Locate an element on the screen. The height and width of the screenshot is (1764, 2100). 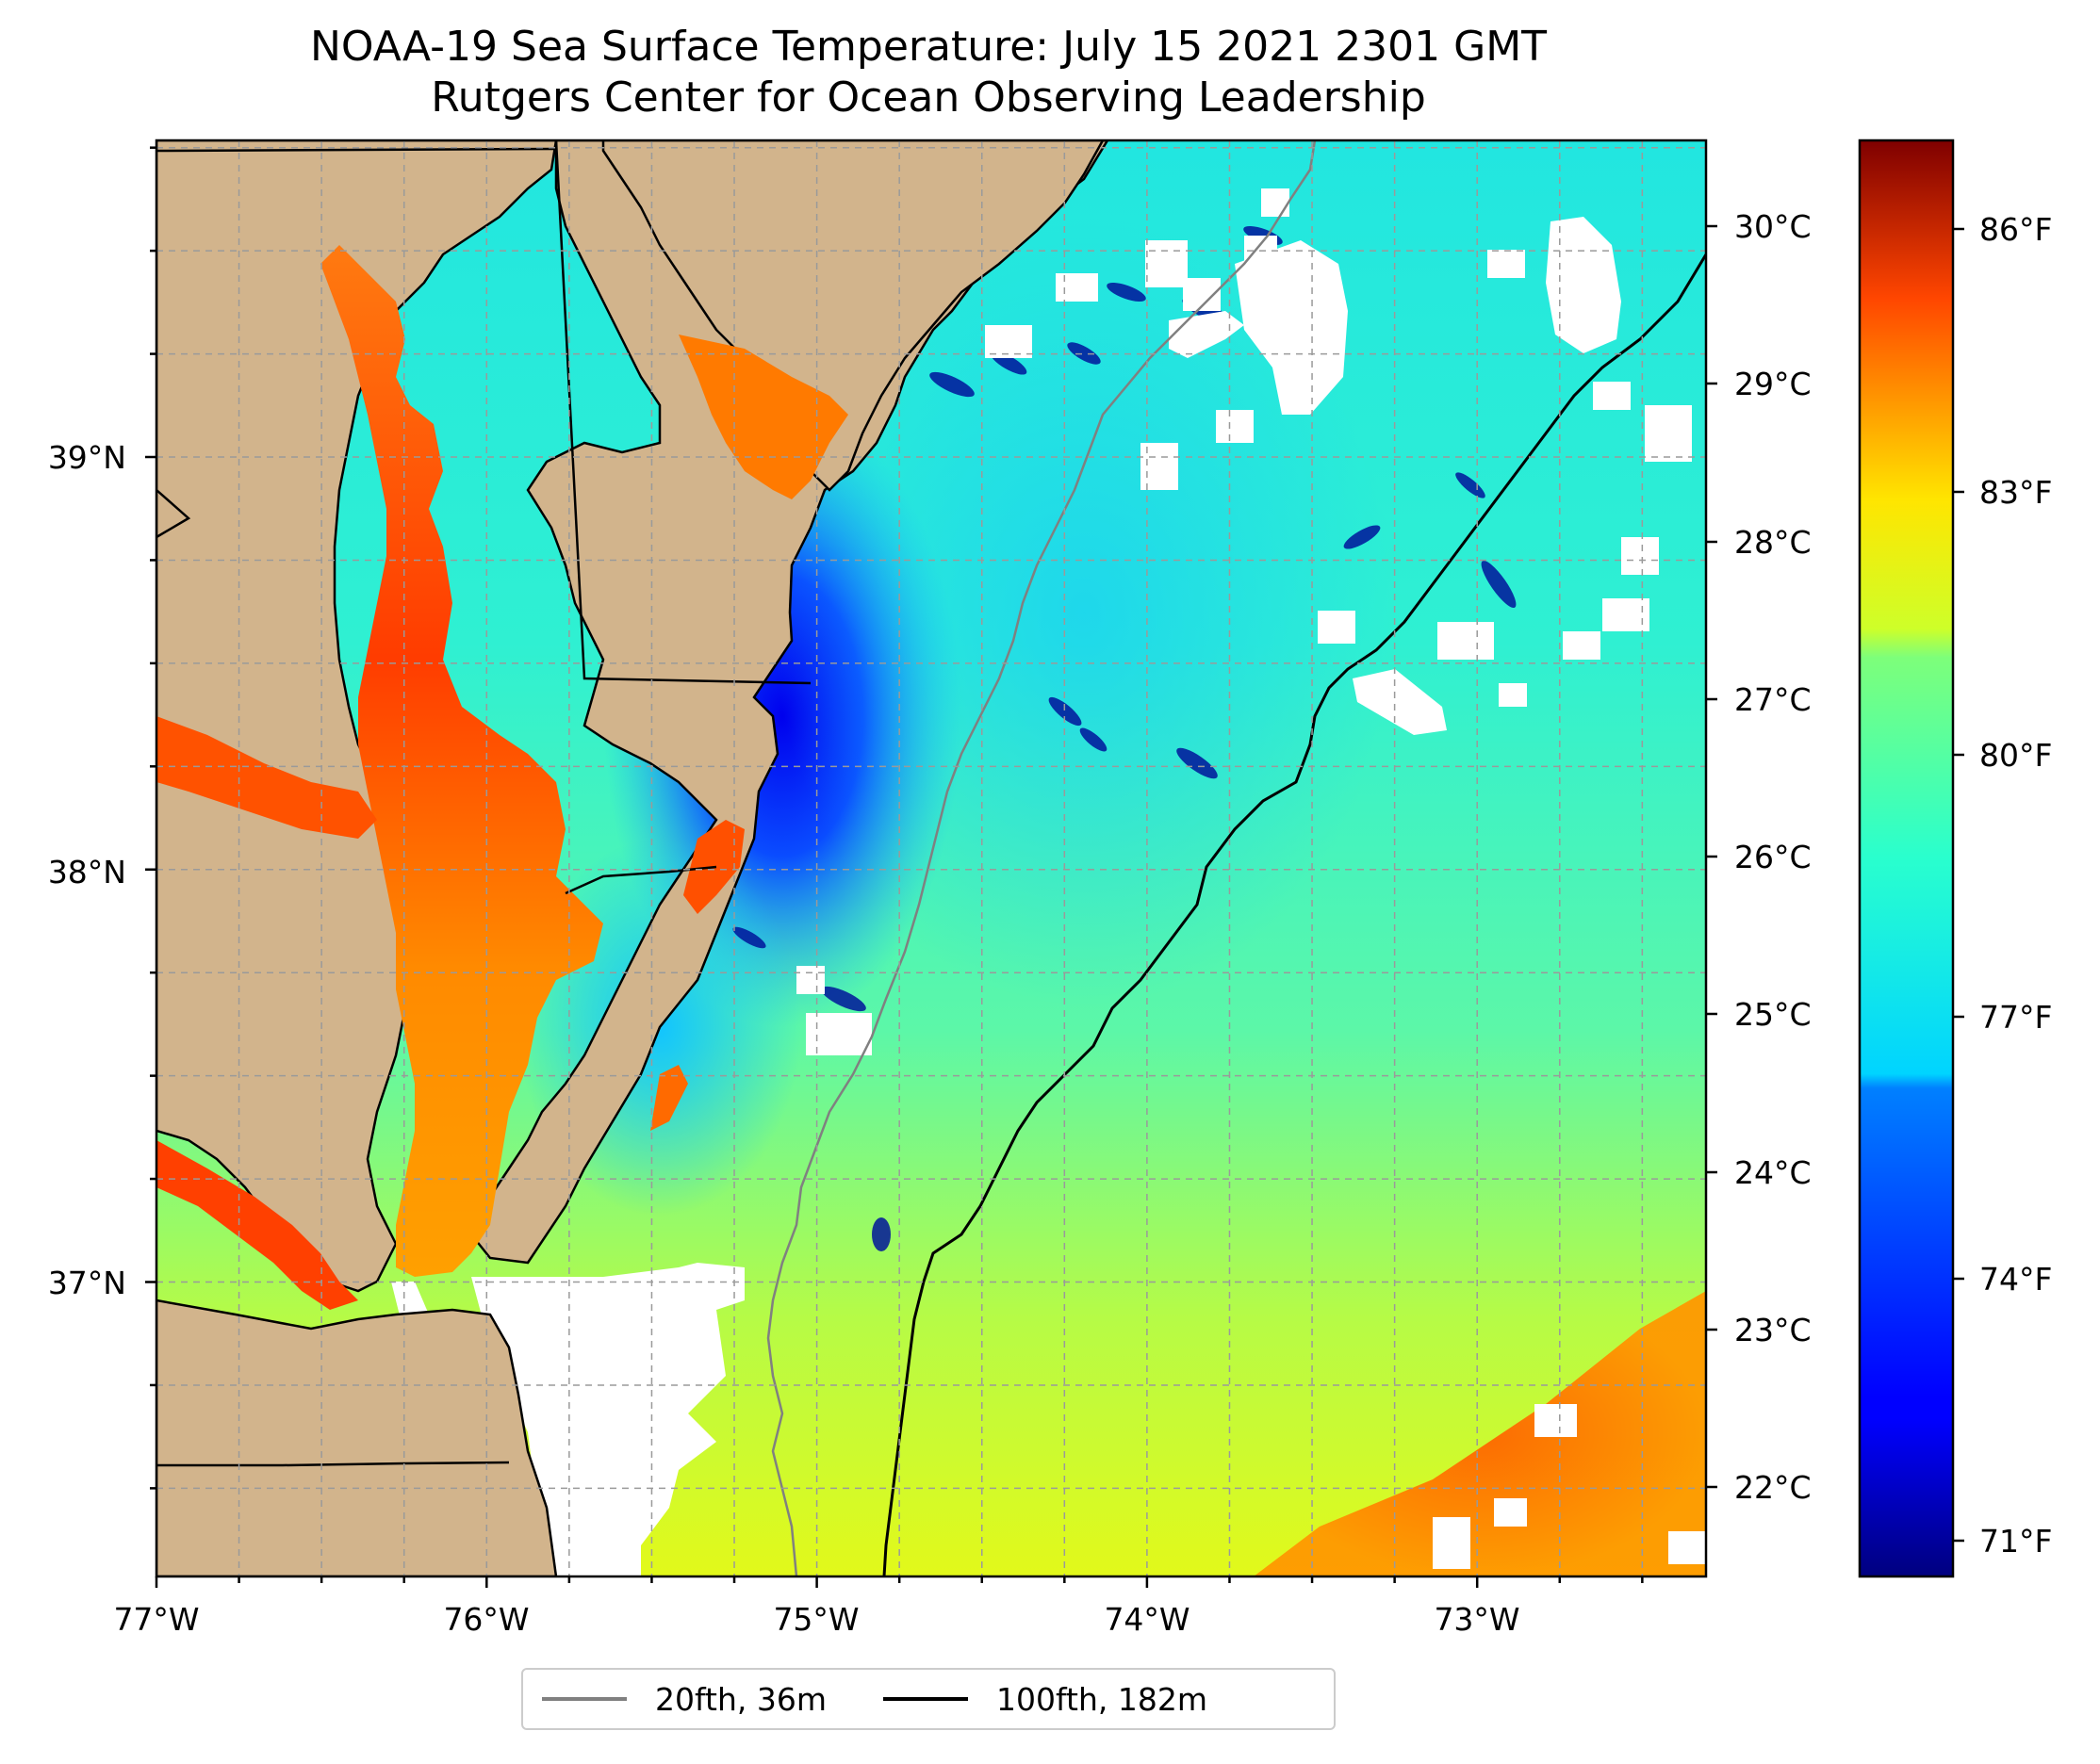
lon-label-74w: 74°W is located at coordinates (1146, 1619).